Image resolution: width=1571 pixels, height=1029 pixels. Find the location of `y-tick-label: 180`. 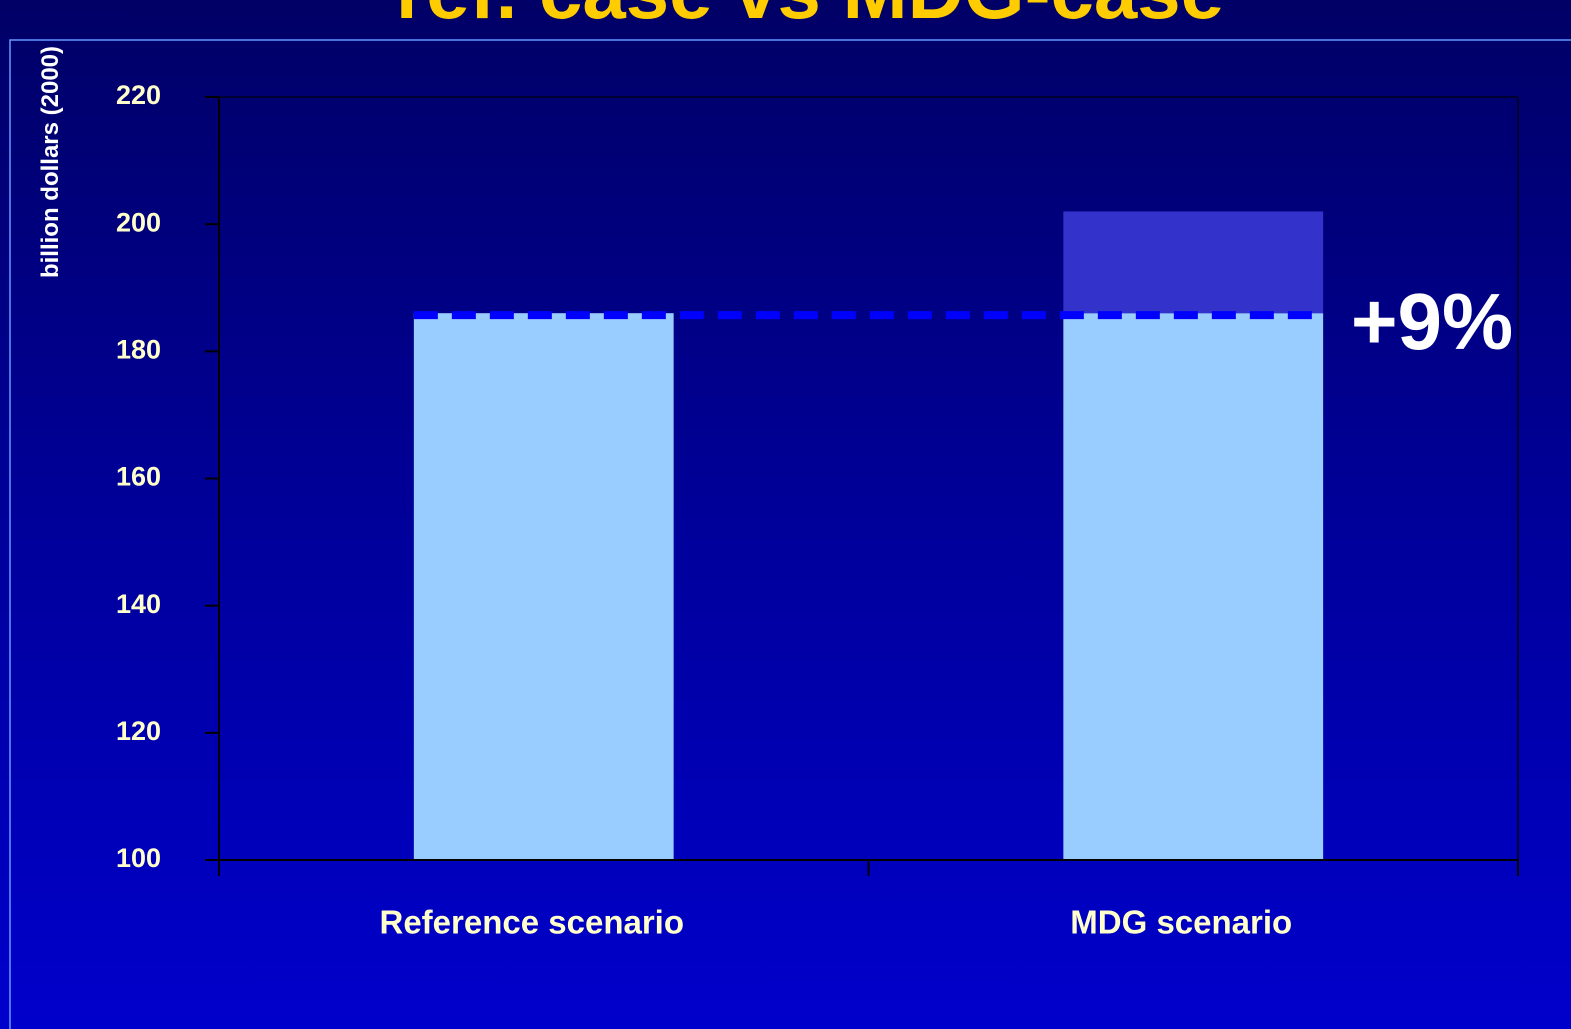

y-tick-label: 180 is located at coordinates (138, 349).